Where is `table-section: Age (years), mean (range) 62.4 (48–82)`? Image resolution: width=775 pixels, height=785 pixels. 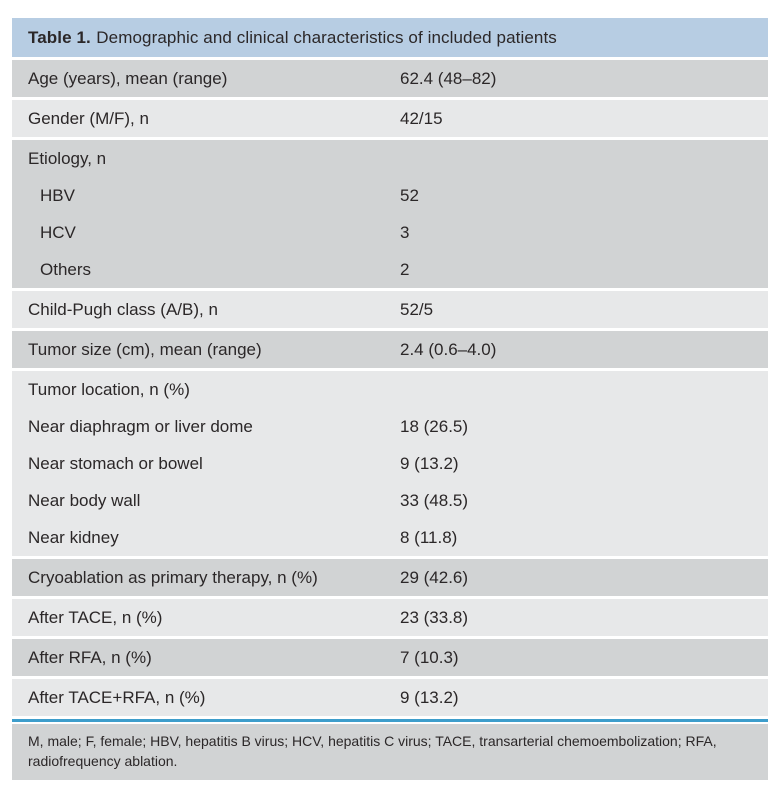
table-section: Age (years), mean (range) 62.4 (48–82) is located at coordinates (390, 78).